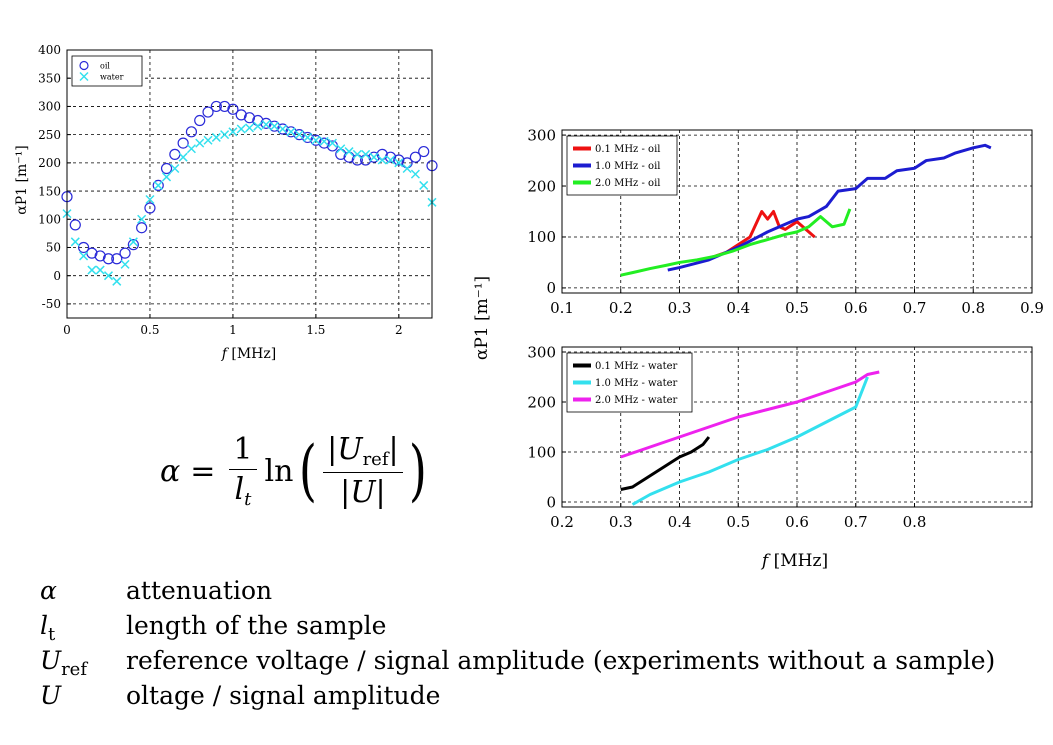 The width and height of the screenshot is (1053, 745). I want to click on y-axis-label: αP1 [m⁻¹], so click(22, 179).